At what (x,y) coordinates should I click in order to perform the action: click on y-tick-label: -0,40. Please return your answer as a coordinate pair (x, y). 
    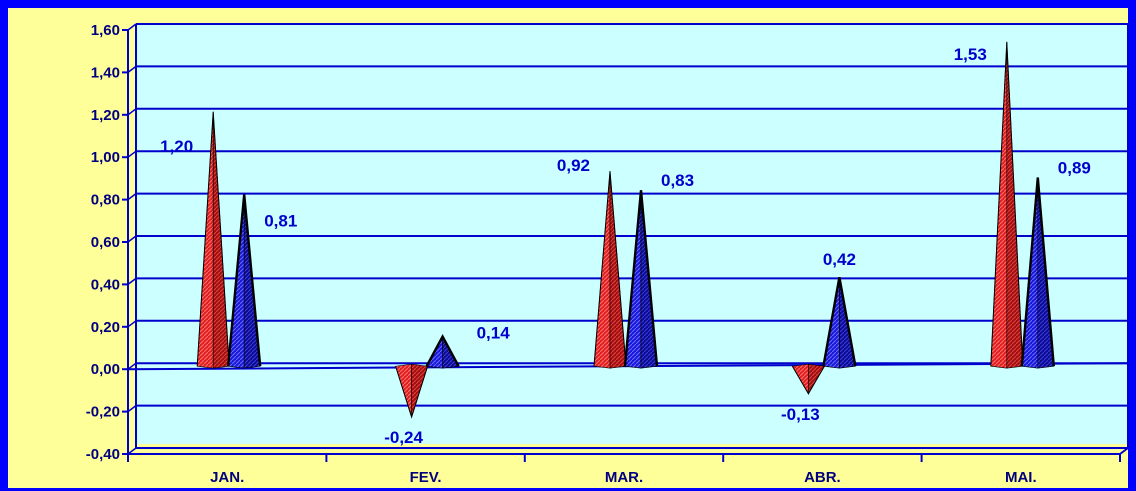
    Looking at the image, I should click on (103, 454).